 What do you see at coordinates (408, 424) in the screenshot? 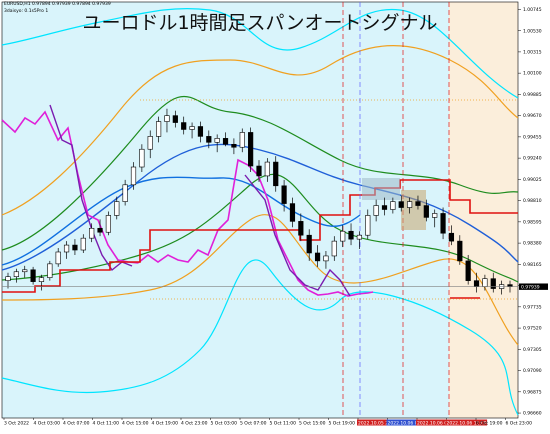
I see `x-tick-label: 2022.10.06 03:00` at bounding box center [408, 424].